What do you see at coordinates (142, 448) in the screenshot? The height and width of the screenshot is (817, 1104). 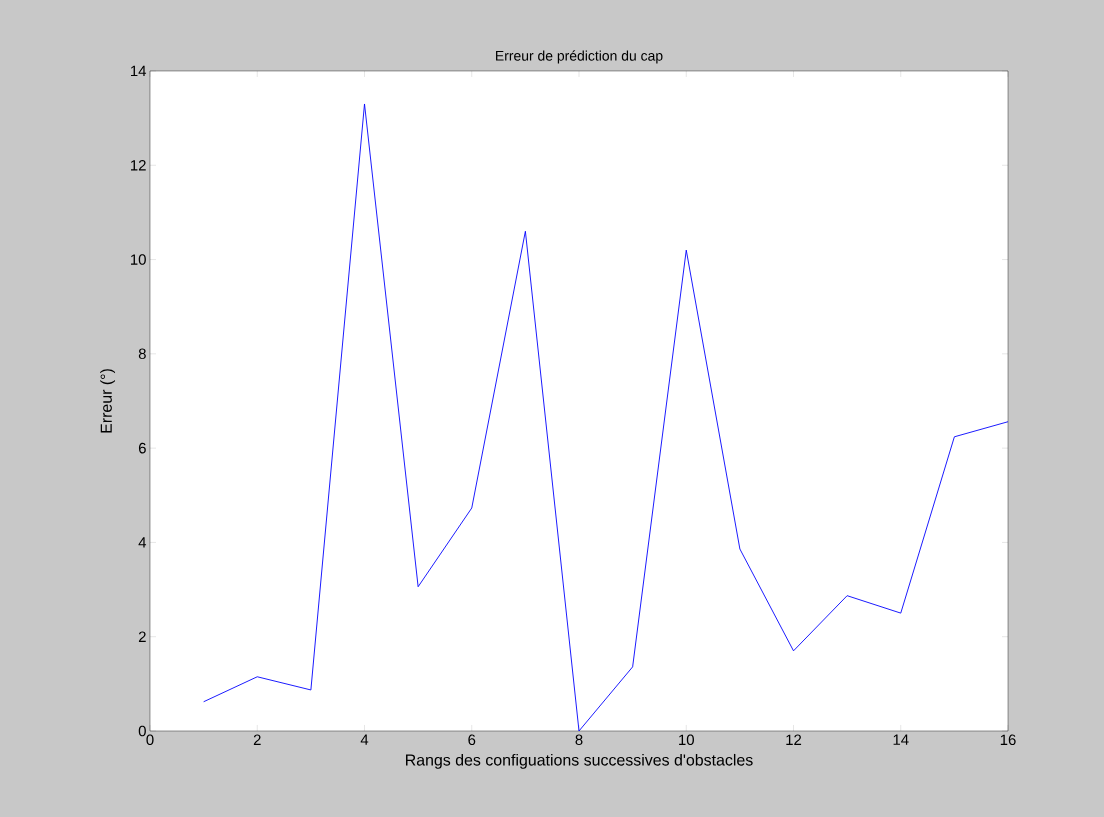 I see `y-tick-label: 6` at bounding box center [142, 448].